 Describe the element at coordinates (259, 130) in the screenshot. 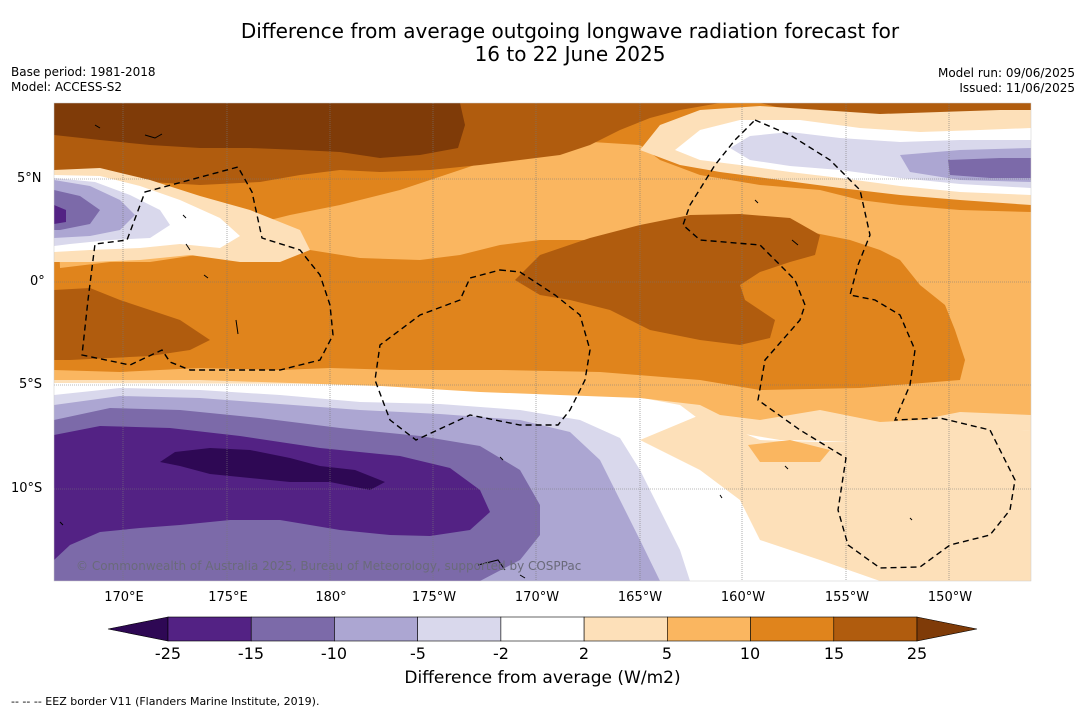

I see `field-25-plus` at that location.